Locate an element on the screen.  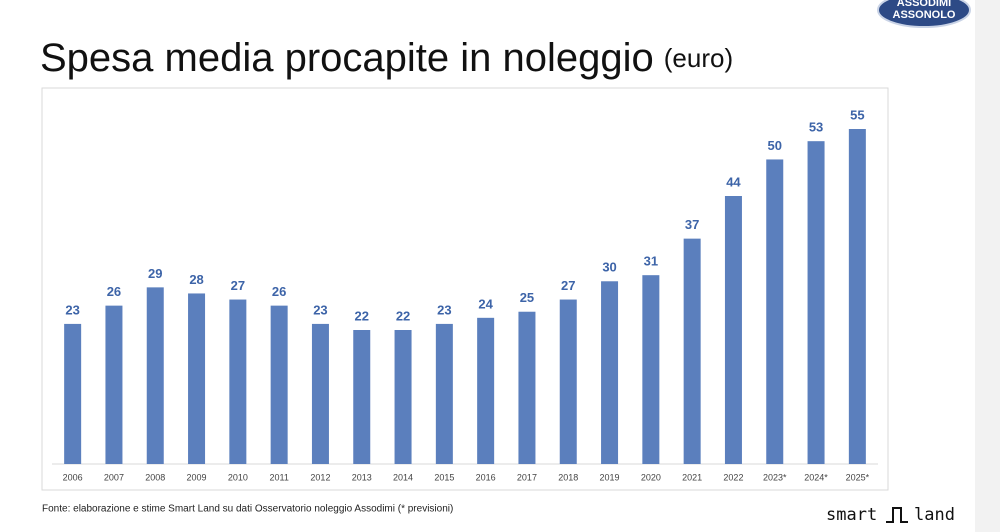
x-tick-label: 2011 is located at coordinates (278, 477).